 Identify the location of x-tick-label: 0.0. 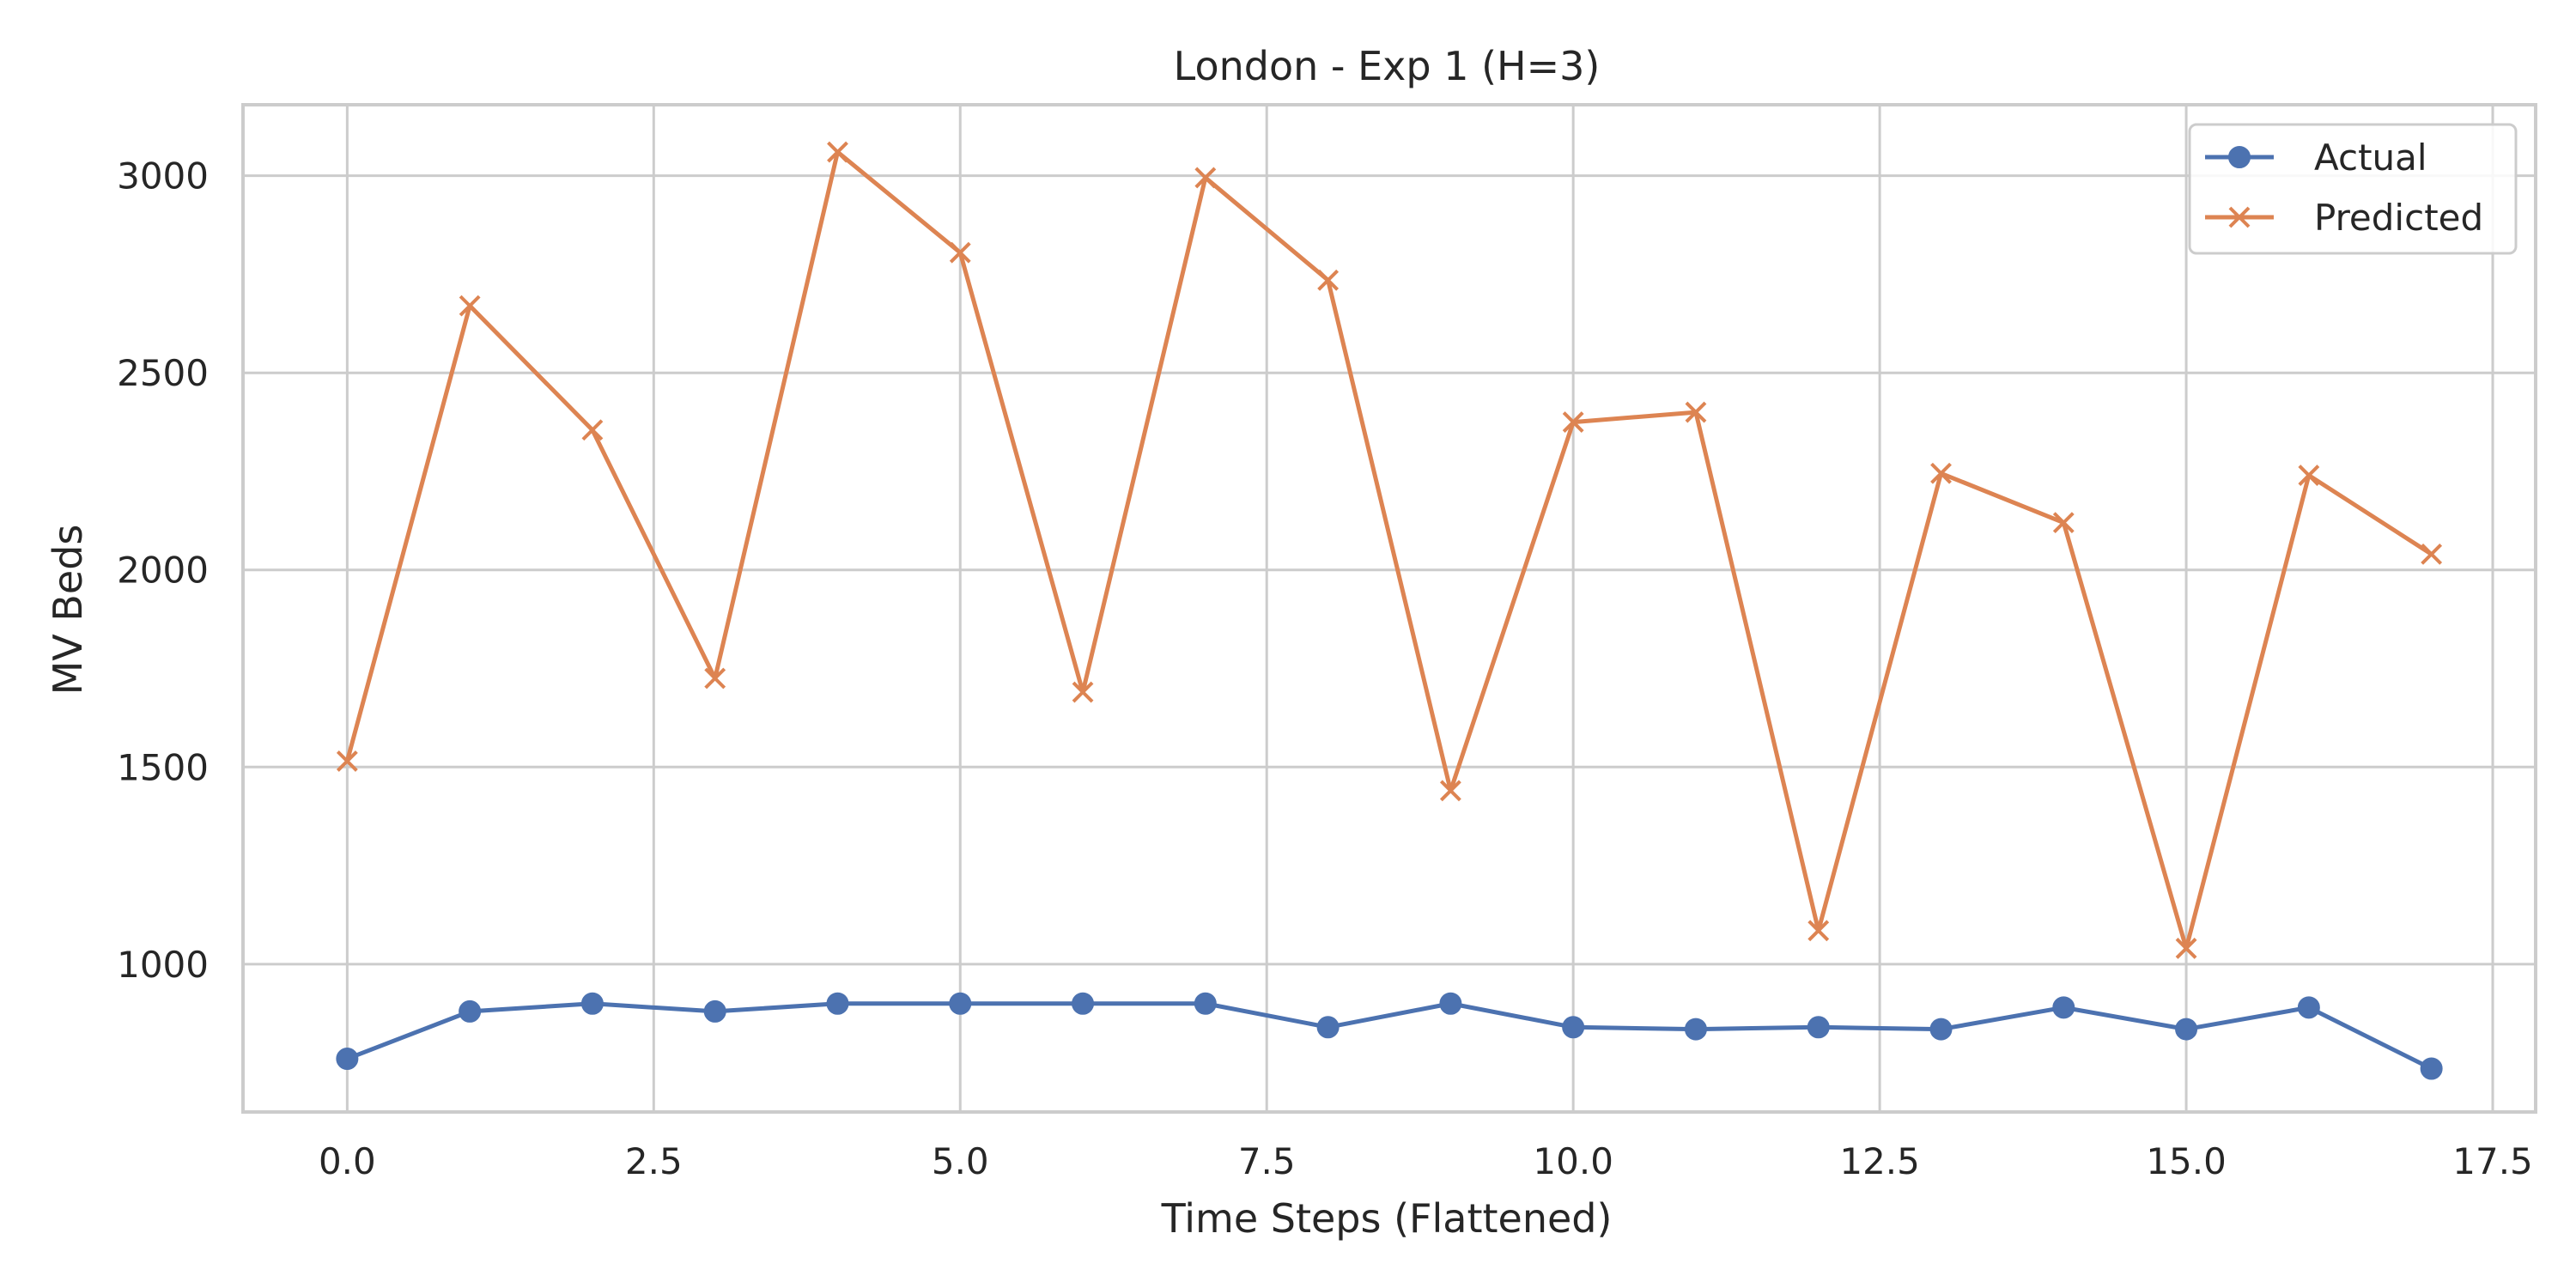
(347, 1161).